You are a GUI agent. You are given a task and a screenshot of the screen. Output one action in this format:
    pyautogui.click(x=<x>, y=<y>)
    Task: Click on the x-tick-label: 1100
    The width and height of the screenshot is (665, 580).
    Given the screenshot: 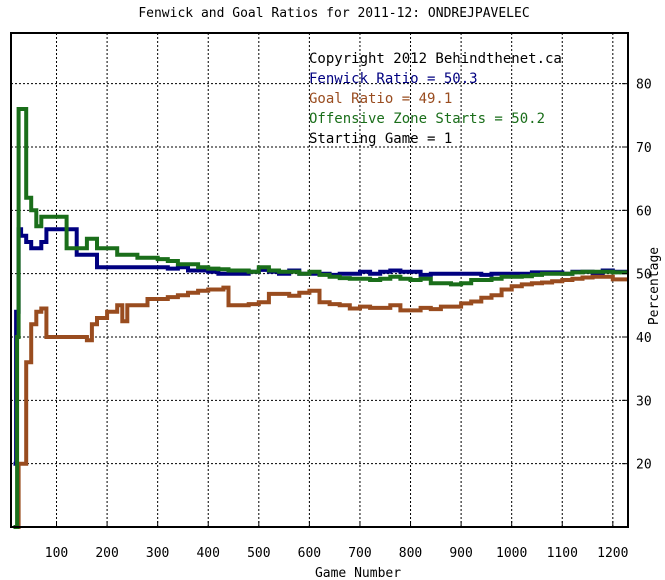 What is the action you would take?
    pyautogui.click(x=562, y=553)
    